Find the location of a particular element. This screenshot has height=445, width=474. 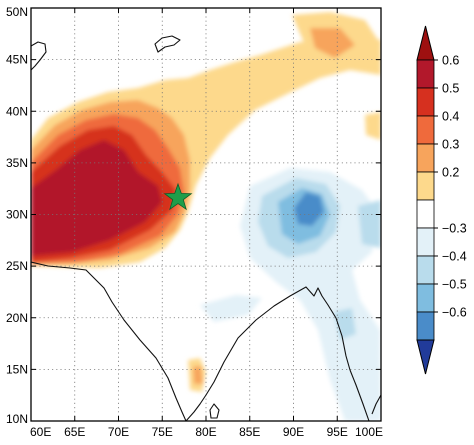

contour-positive-0-2-east is located at coordinates (373, 126).